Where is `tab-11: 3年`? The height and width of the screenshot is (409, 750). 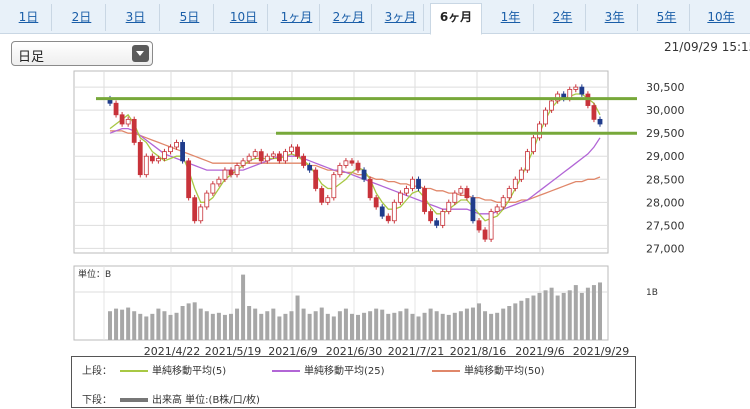
tab-11: 3年 is located at coordinates (615, 17).